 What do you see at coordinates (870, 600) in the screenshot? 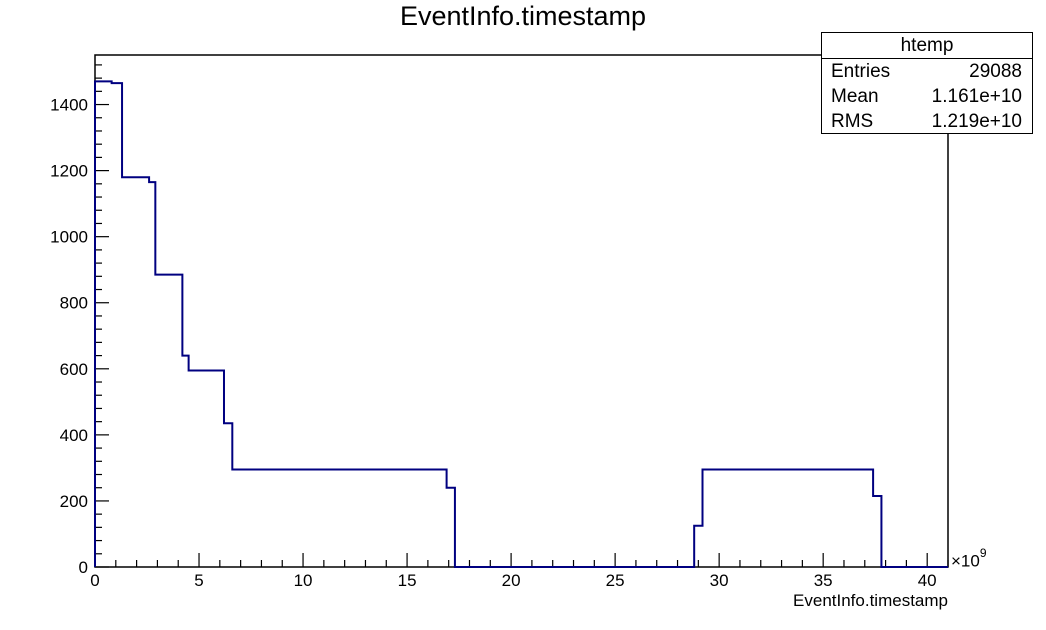
I see `x-axis-label: EventInfo.timestamp` at bounding box center [870, 600].